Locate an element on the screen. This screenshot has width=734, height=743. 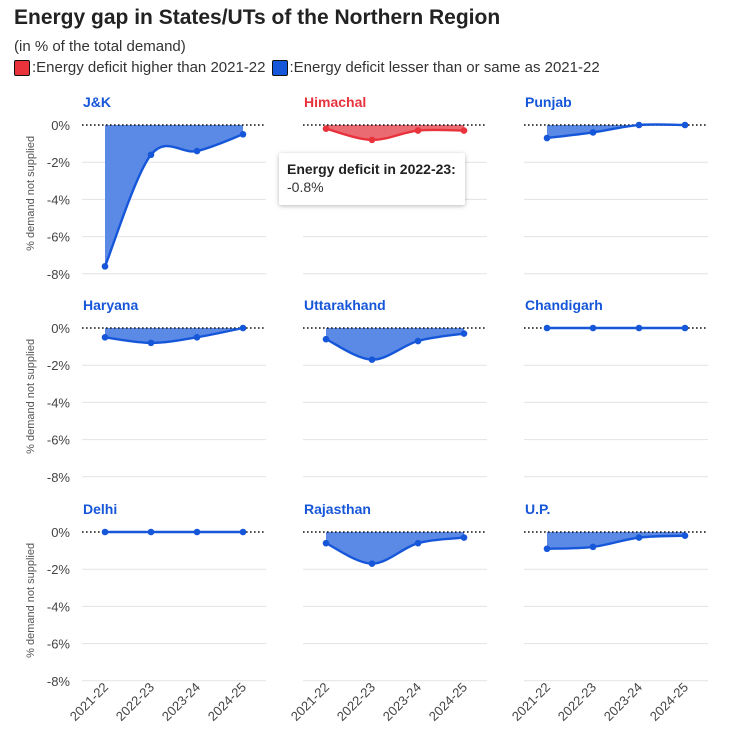
series-line-punjab is located at coordinates (616, 131).